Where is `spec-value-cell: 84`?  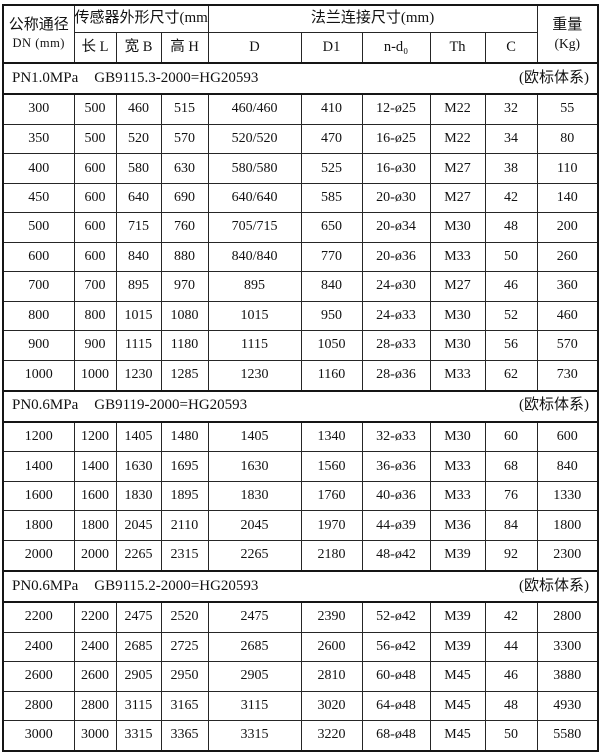 spec-value-cell: 84 is located at coordinates (511, 525).